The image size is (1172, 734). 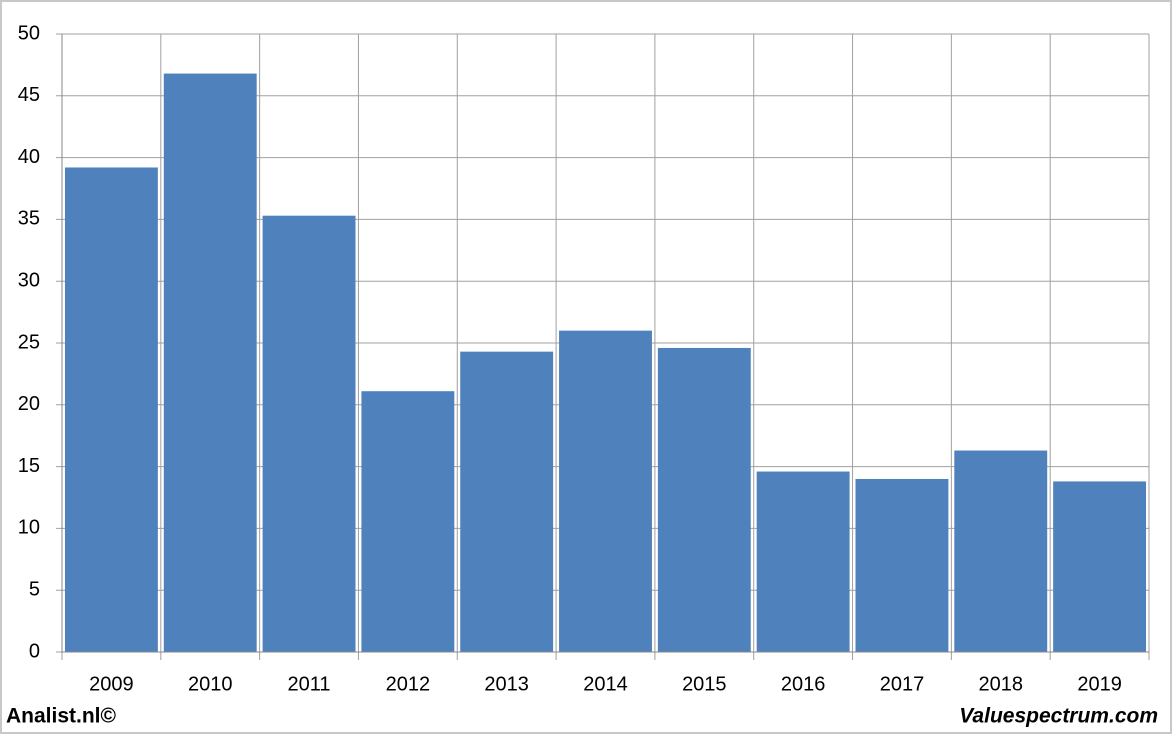 I want to click on y-tick-label: 35, so click(x=29, y=219).